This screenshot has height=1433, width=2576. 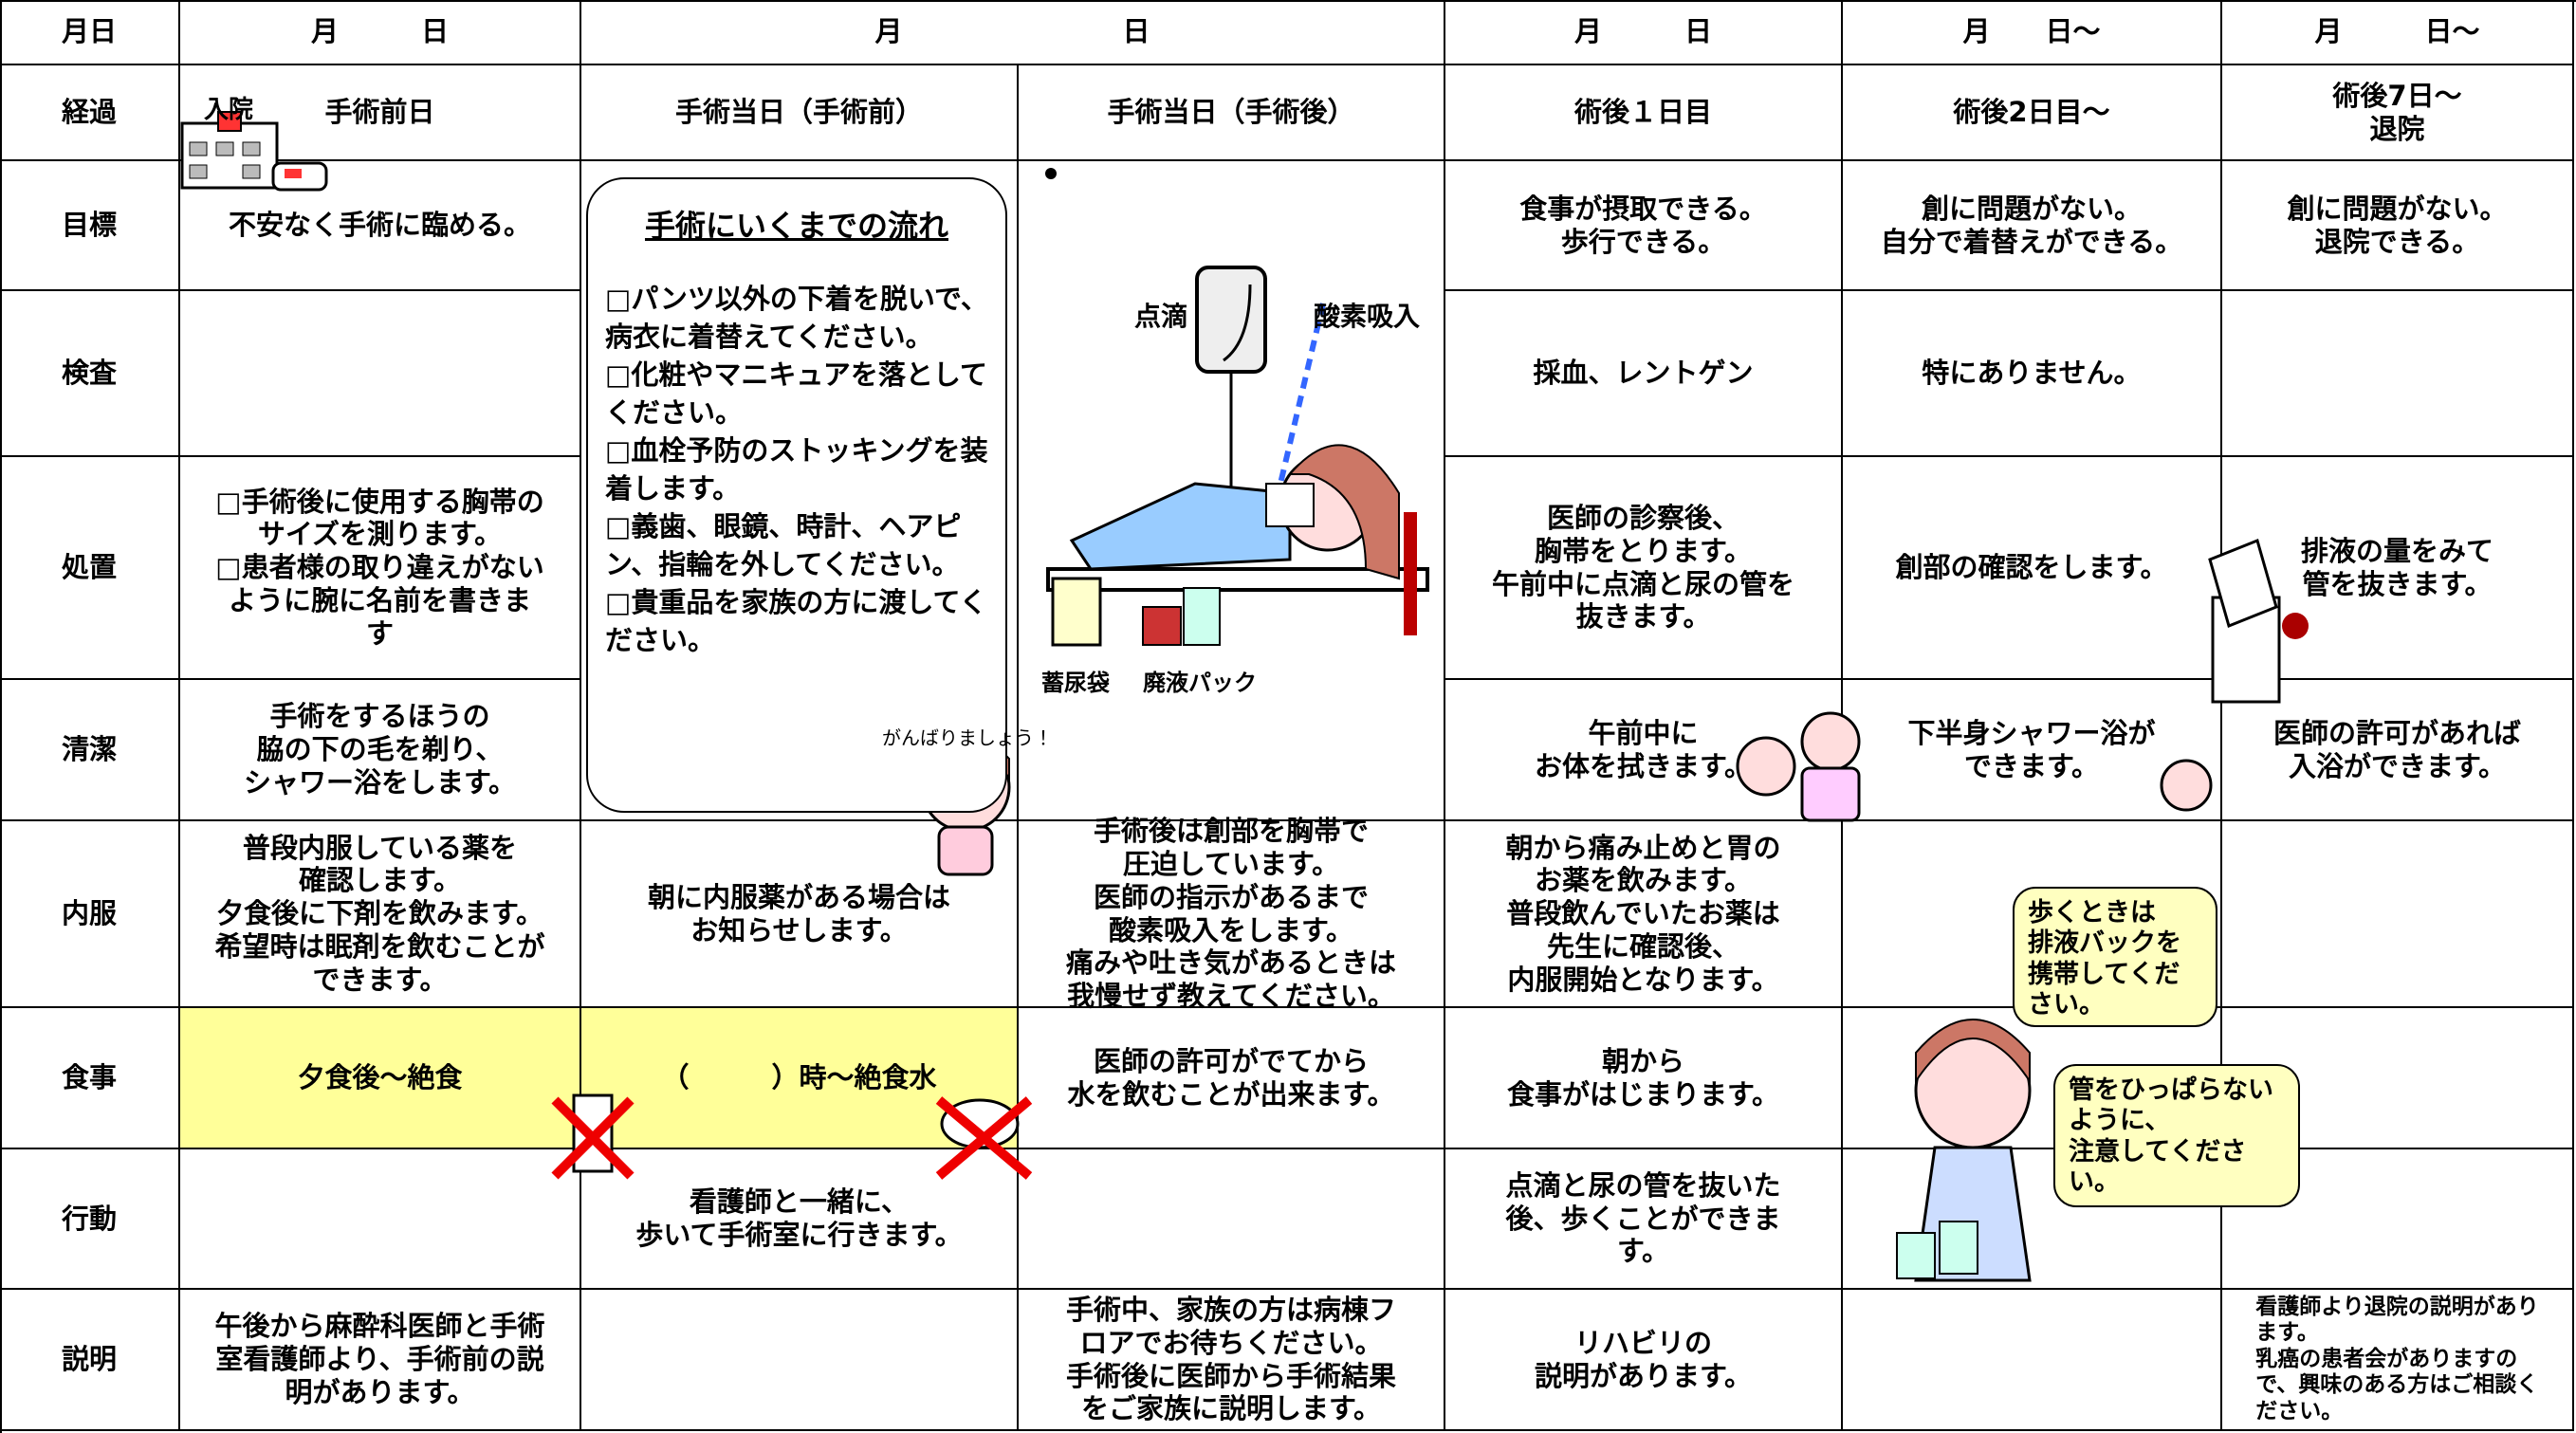 I want to click on table-cell-text: 医師の診察後、 胸帯をとります。 午前中に点滴と尿の管を 抜きます。, so click(x=1642, y=567).